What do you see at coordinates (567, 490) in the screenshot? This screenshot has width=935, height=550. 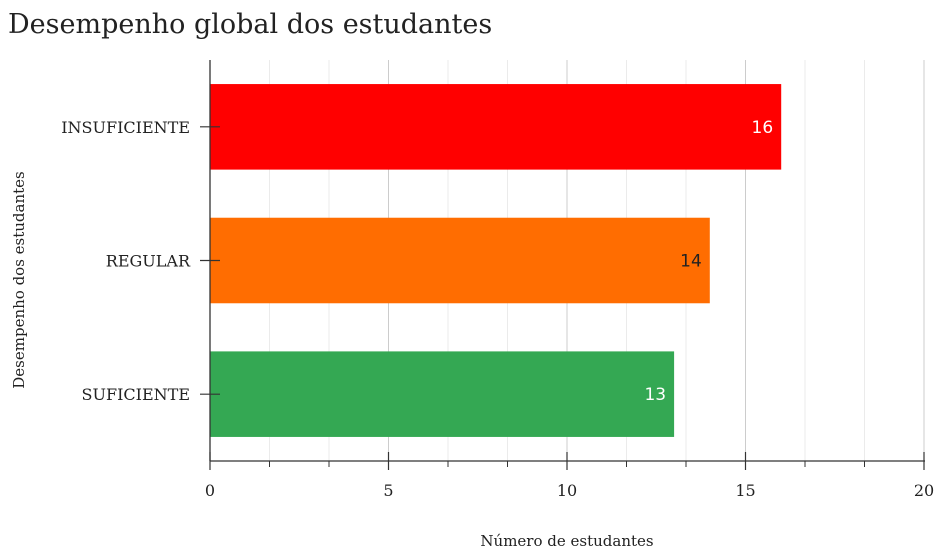 I see `x-tick-label-2: 10` at bounding box center [567, 490].